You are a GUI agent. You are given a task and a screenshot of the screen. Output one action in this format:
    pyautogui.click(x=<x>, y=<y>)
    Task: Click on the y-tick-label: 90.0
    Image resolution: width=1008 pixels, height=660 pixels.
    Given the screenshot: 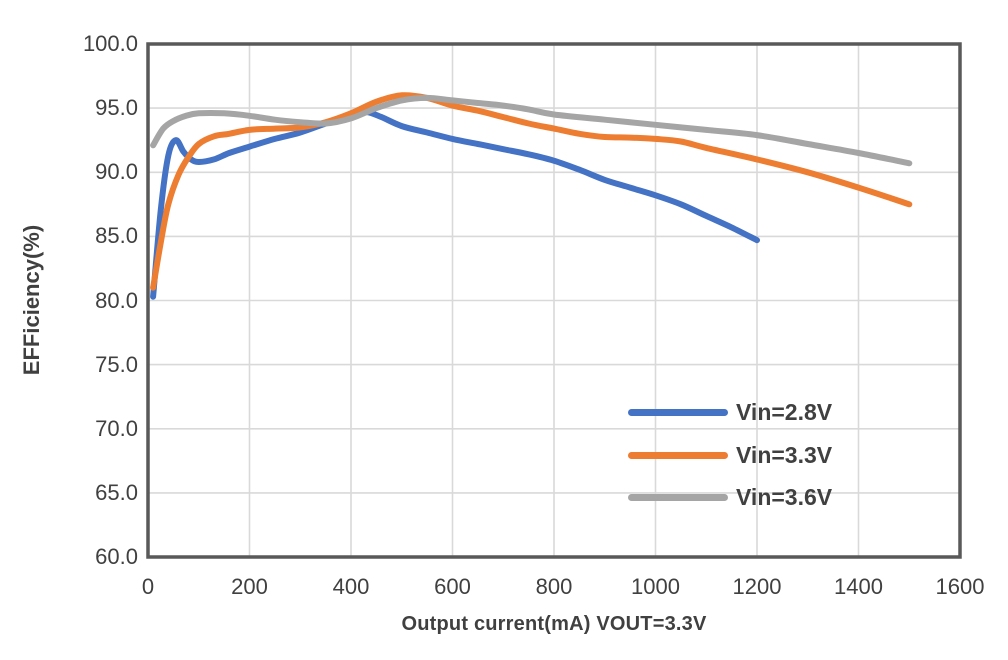 What is the action you would take?
    pyautogui.click(x=116, y=172)
    